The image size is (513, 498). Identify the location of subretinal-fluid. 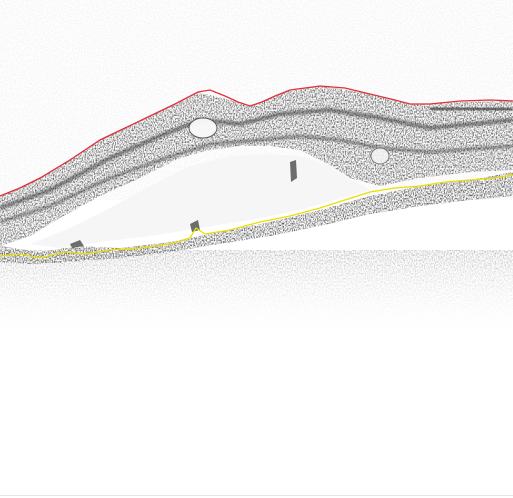
(200, 201).